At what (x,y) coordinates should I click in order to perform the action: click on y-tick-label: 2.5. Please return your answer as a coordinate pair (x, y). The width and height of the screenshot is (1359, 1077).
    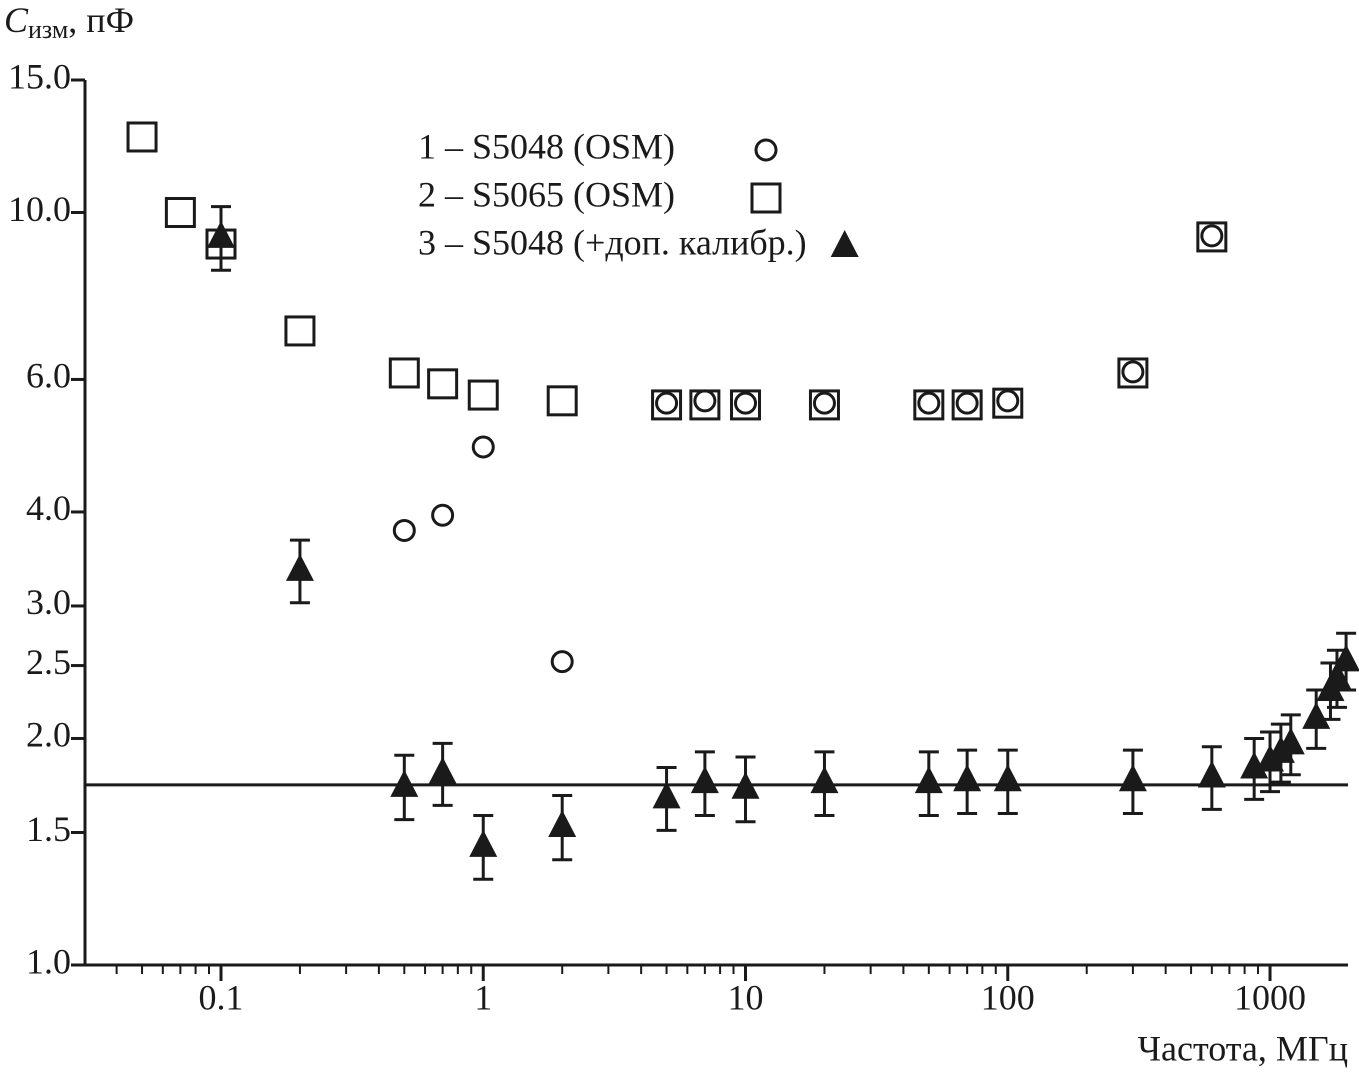
    Looking at the image, I should click on (48, 662).